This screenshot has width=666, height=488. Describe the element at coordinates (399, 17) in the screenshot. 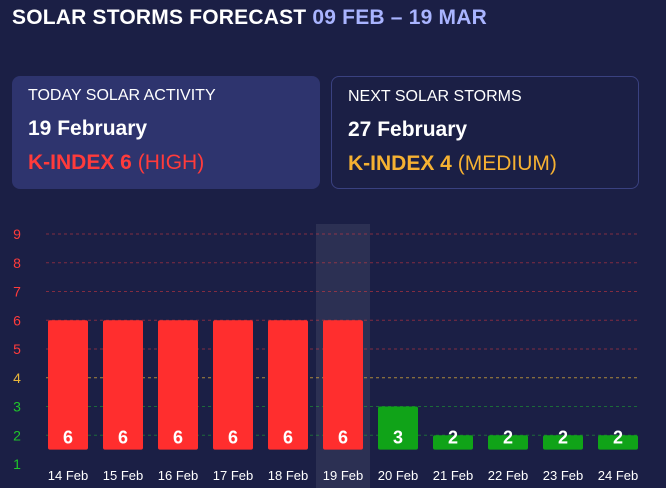

I see `title-date-range: 09 FEB – 19 MAR` at that location.